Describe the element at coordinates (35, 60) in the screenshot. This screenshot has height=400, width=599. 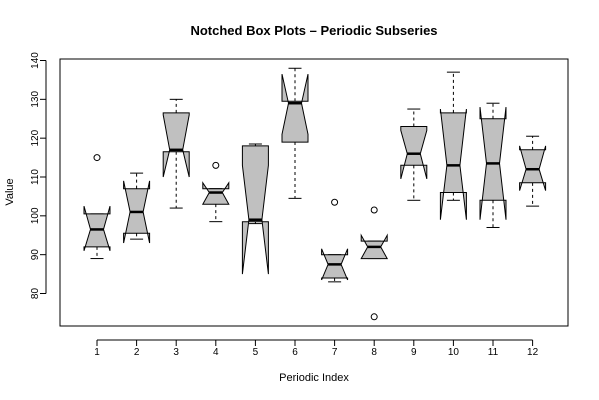
I see `y-tick-label: 140` at that location.